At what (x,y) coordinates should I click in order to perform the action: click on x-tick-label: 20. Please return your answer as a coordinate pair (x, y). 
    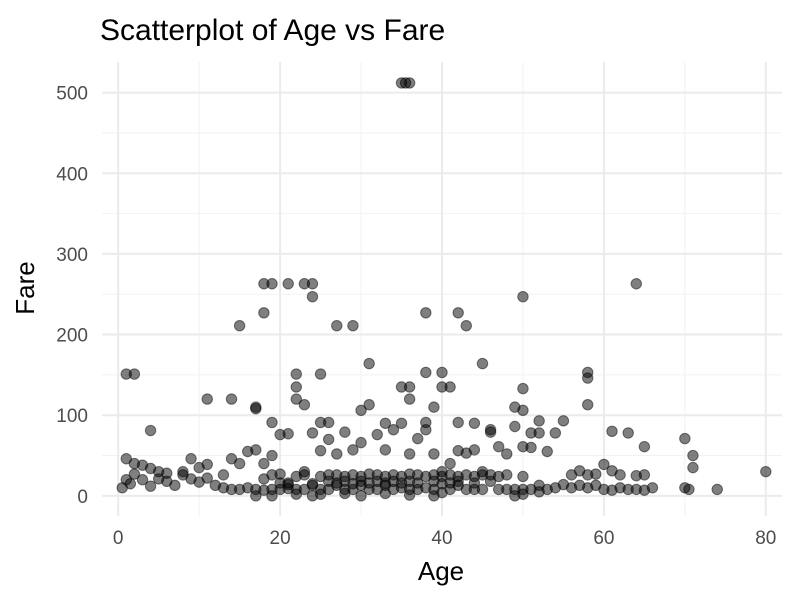
    Looking at the image, I should click on (280, 538).